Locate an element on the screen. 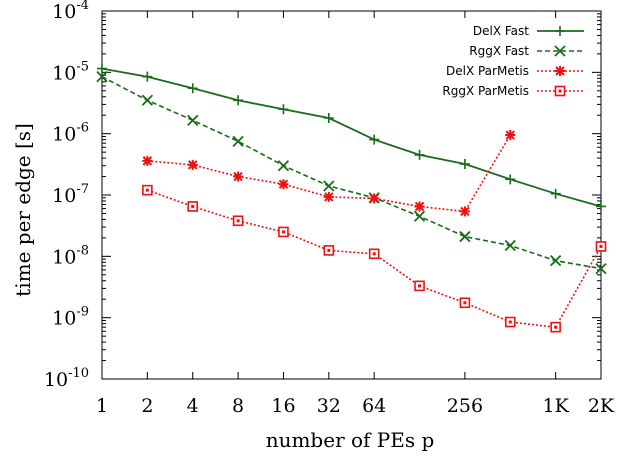 Image resolution: width=635 pixels, height=456 pixels. x-tick-label: 16 is located at coordinates (283, 406).